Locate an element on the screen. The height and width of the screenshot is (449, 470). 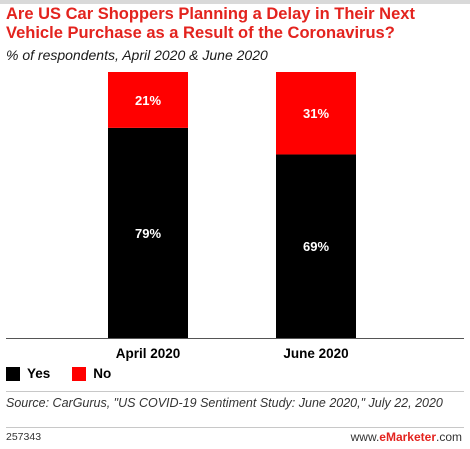
data-label-yes-1: 79% is located at coordinates (148, 233).